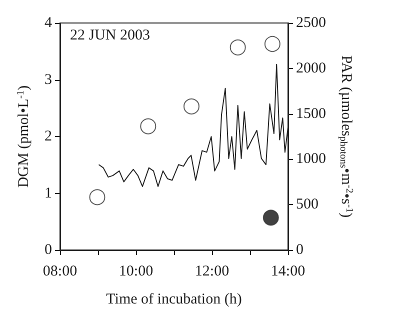 This screenshot has height=327, width=393. Describe the element at coordinates (48, 80) in the screenshot. I see `y-tick-label: 3` at that location.